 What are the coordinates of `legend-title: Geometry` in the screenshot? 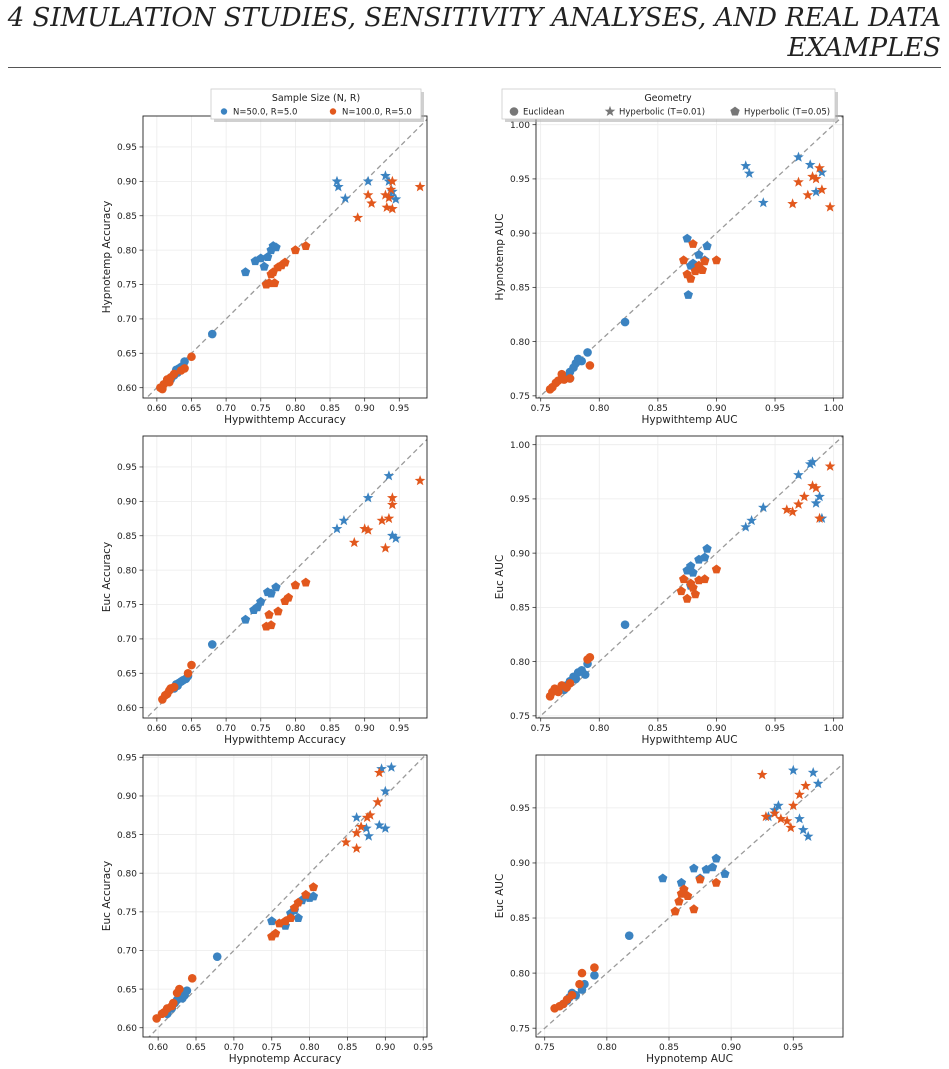 It's located at (668, 98).